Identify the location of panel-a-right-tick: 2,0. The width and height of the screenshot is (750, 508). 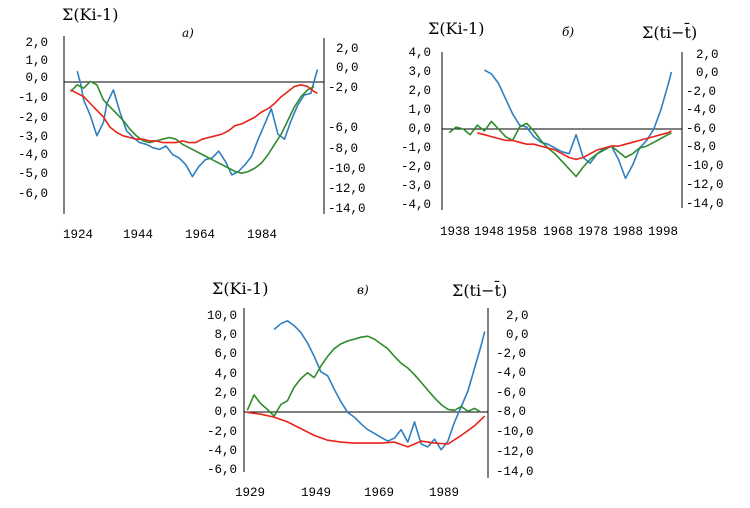
(347, 49).